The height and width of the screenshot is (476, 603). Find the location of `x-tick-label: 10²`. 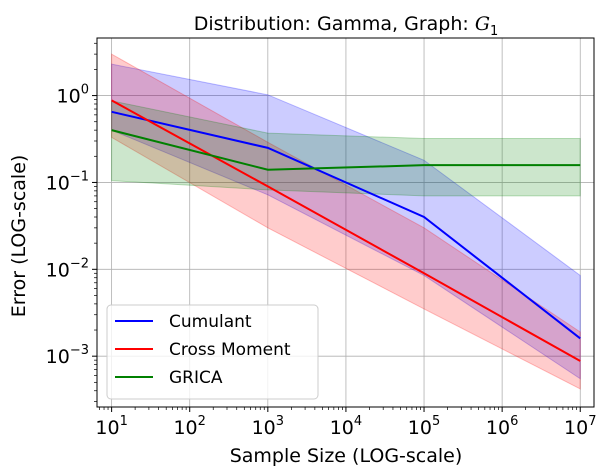

x-tick-label: 10² is located at coordinates (189, 426).